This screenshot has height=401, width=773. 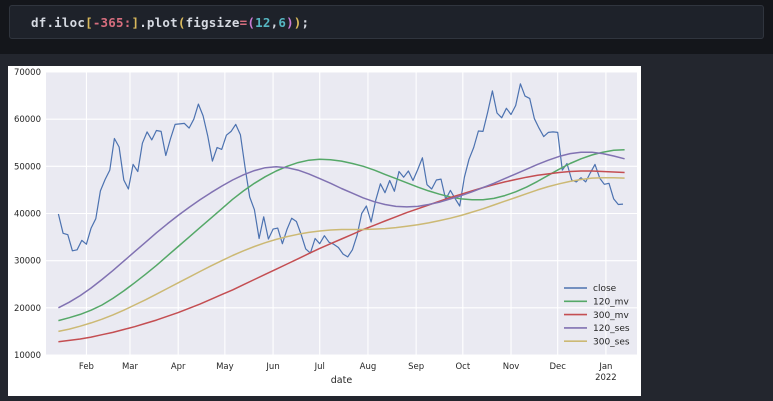 What do you see at coordinates (319, 367) in the screenshot?
I see `svg-text: Jul` at bounding box center [319, 367].